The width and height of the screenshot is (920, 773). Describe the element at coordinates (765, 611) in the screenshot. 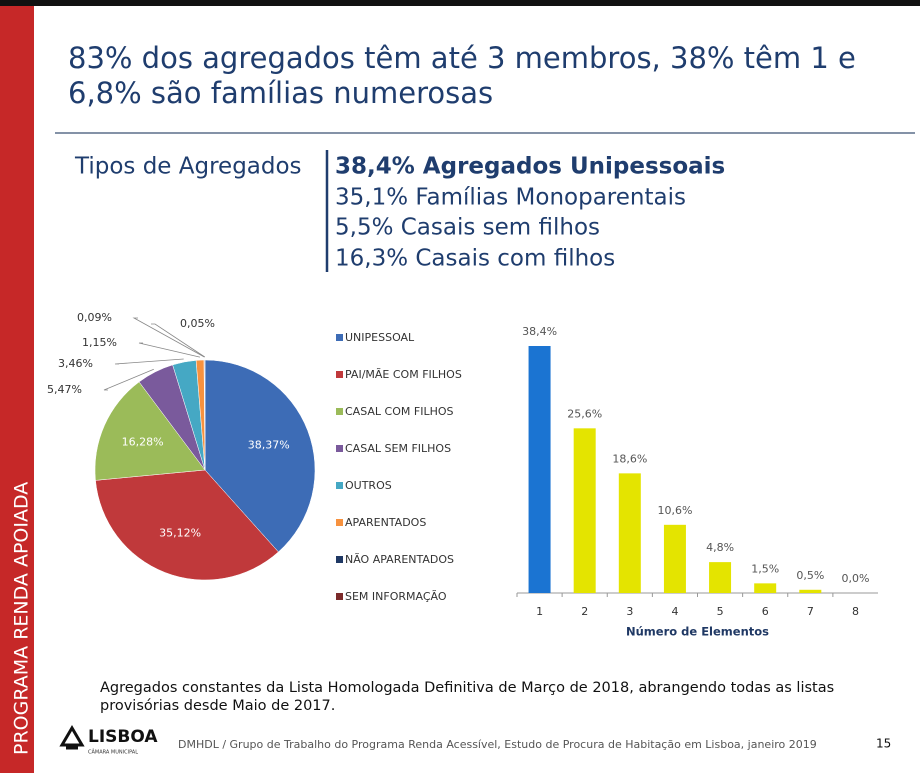

I see `x-tick-label: 6` at that location.